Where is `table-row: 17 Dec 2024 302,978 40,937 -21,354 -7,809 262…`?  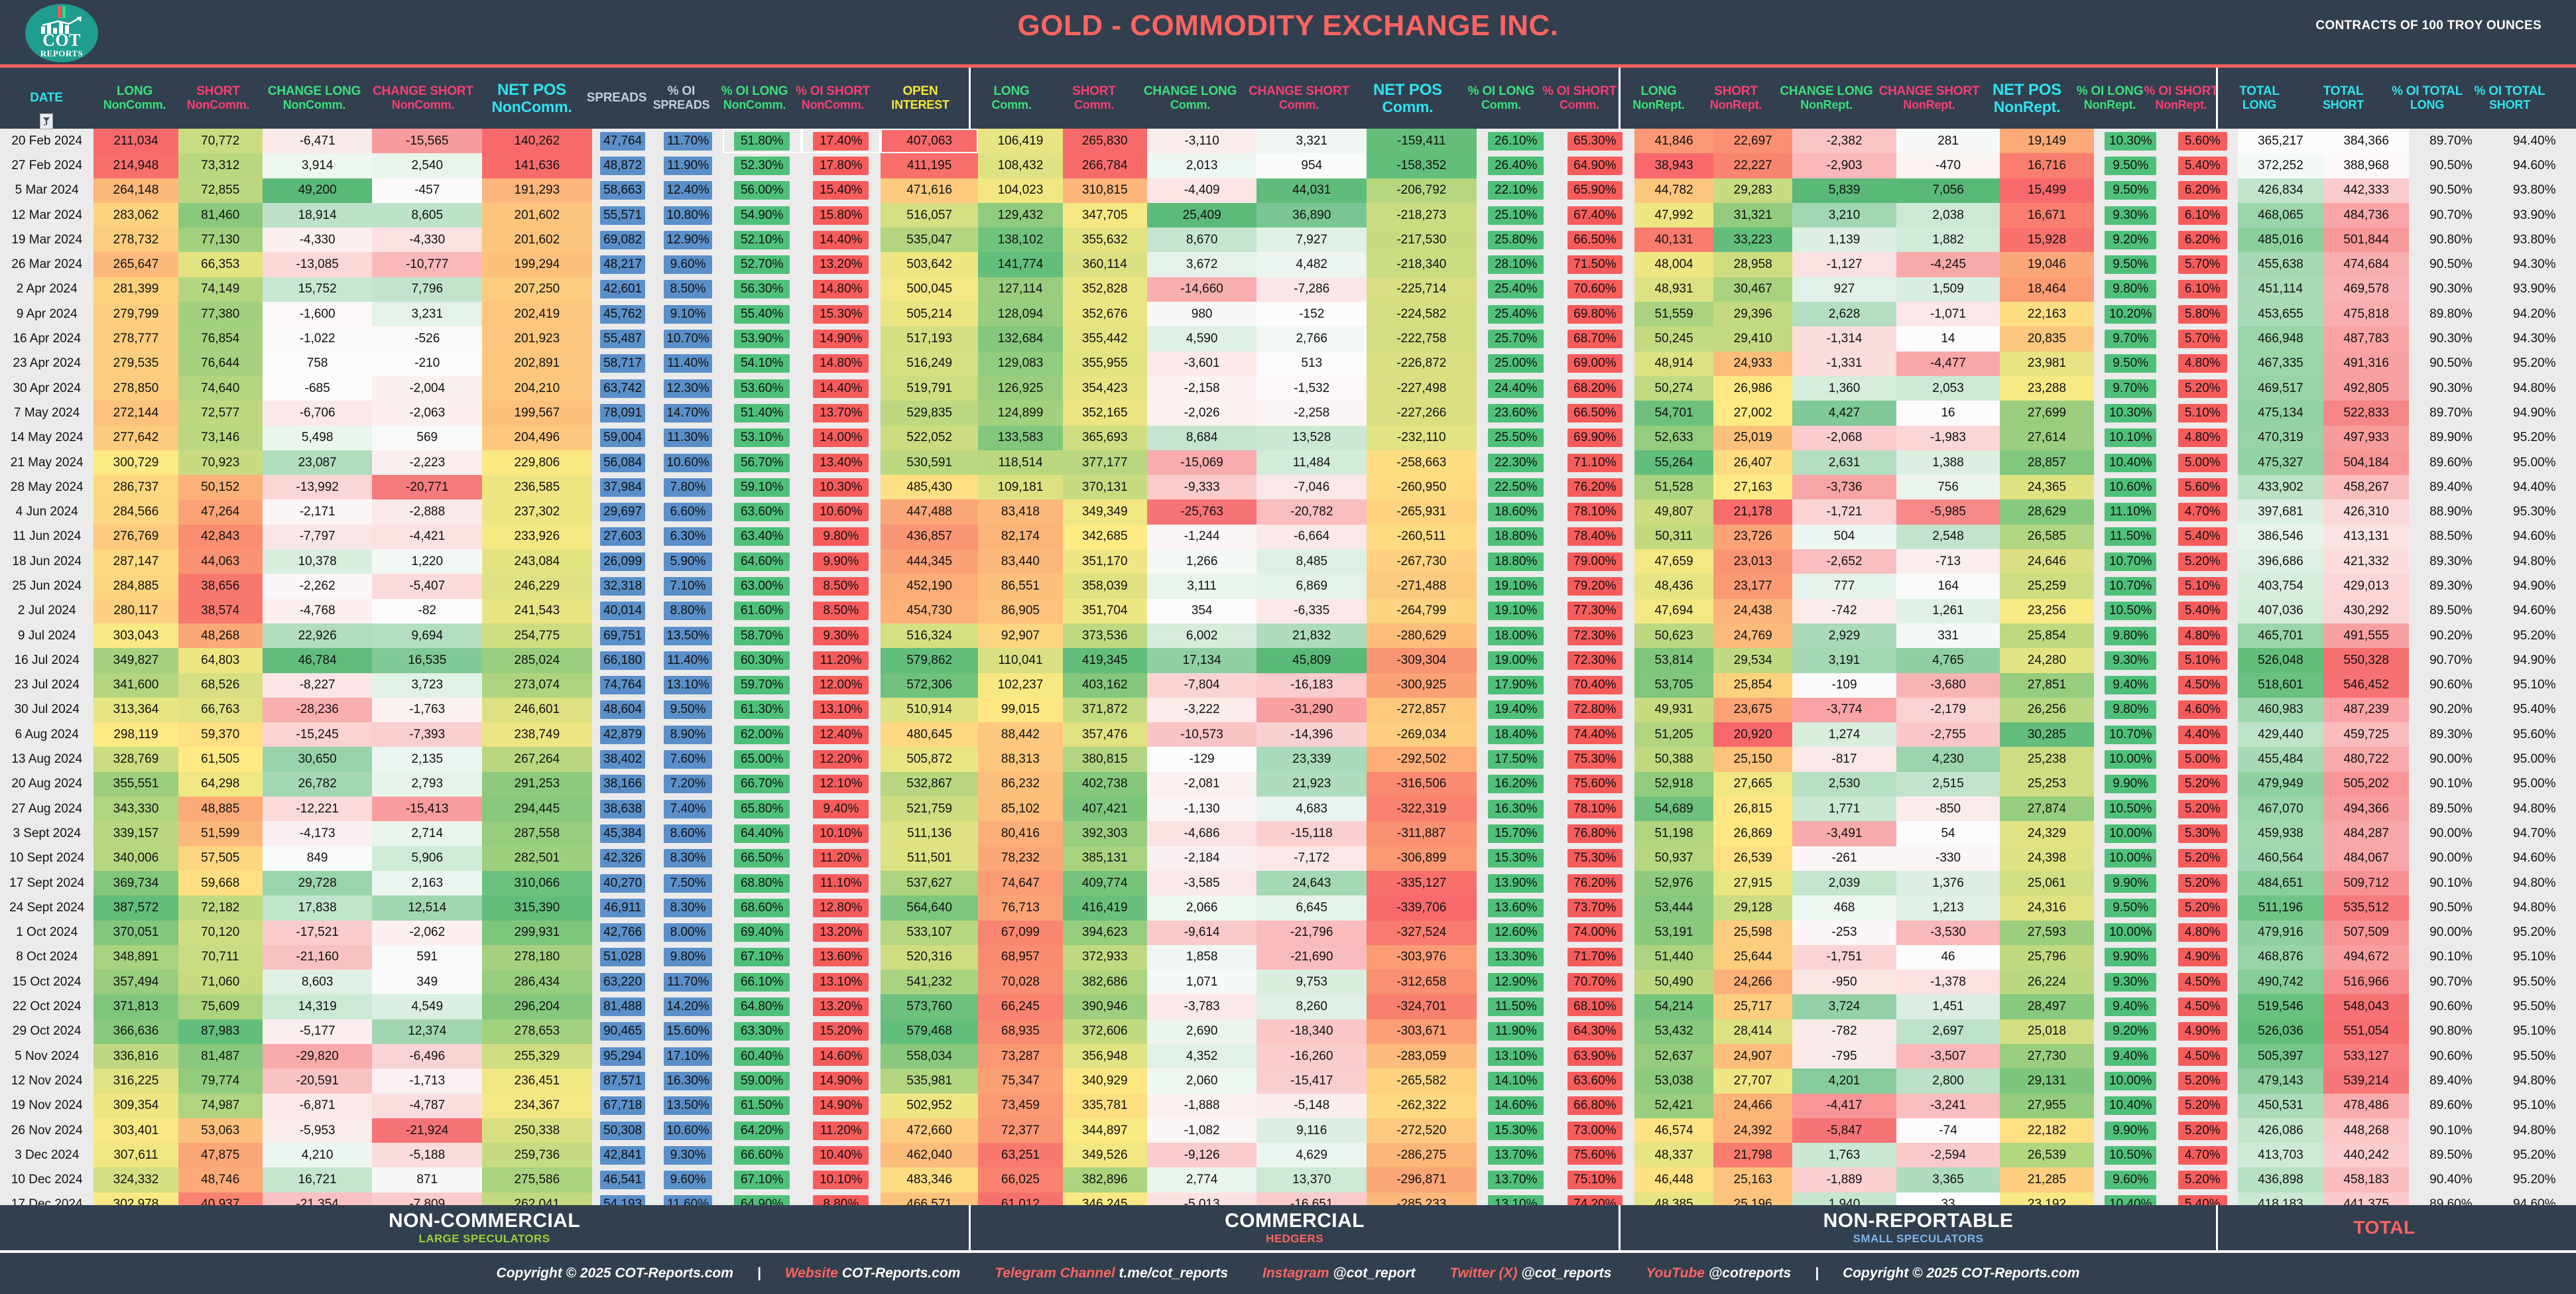 table-row: 17 Dec 2024 302,978 40,937 -21,354 -7,809 262… is located at coordinates (1288, 1198).